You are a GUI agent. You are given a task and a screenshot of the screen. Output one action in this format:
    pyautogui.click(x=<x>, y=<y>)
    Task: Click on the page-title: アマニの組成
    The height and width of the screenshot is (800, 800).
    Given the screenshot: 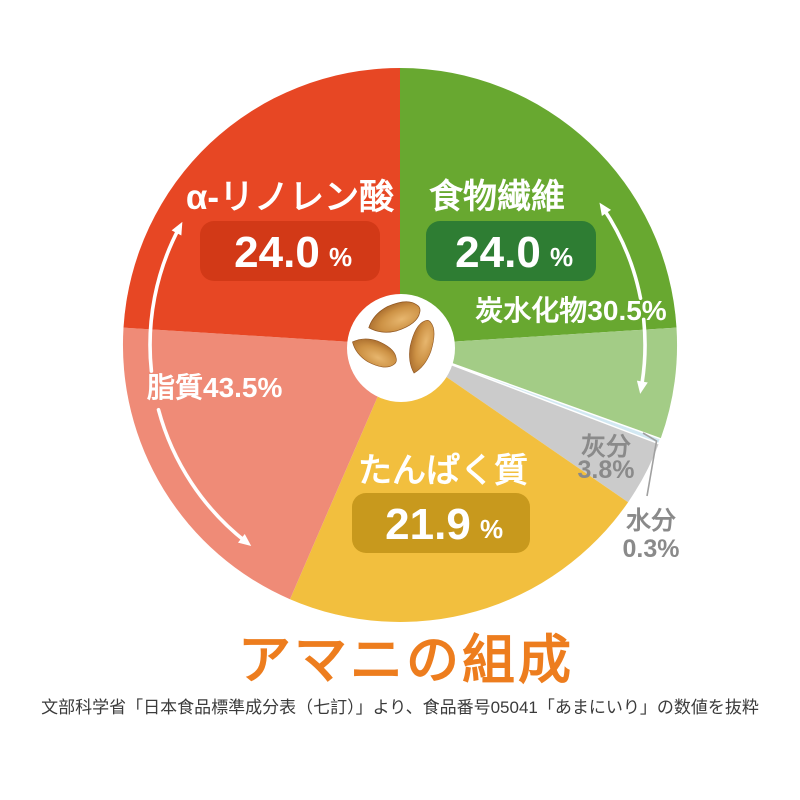 What is the action you would take?
    pyautogui.click(x=406, y=660)
    